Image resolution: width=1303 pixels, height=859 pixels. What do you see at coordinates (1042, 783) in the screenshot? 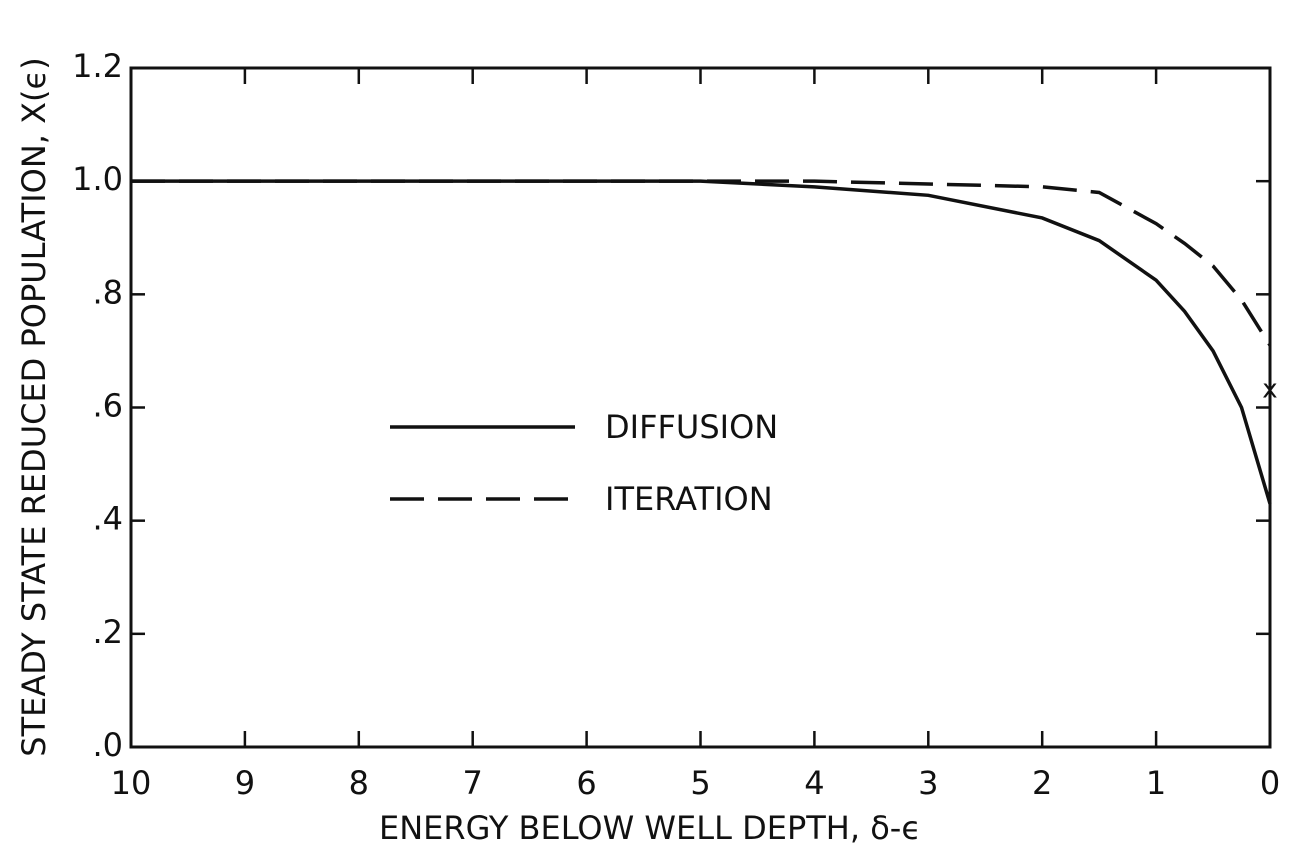
I see `x-tick-label: 2` at bounding box center [1042, 783].